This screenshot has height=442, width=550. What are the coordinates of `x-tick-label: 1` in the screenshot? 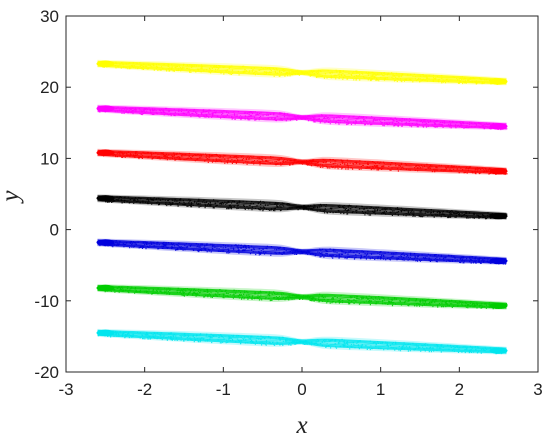 It's located at (380, 389).